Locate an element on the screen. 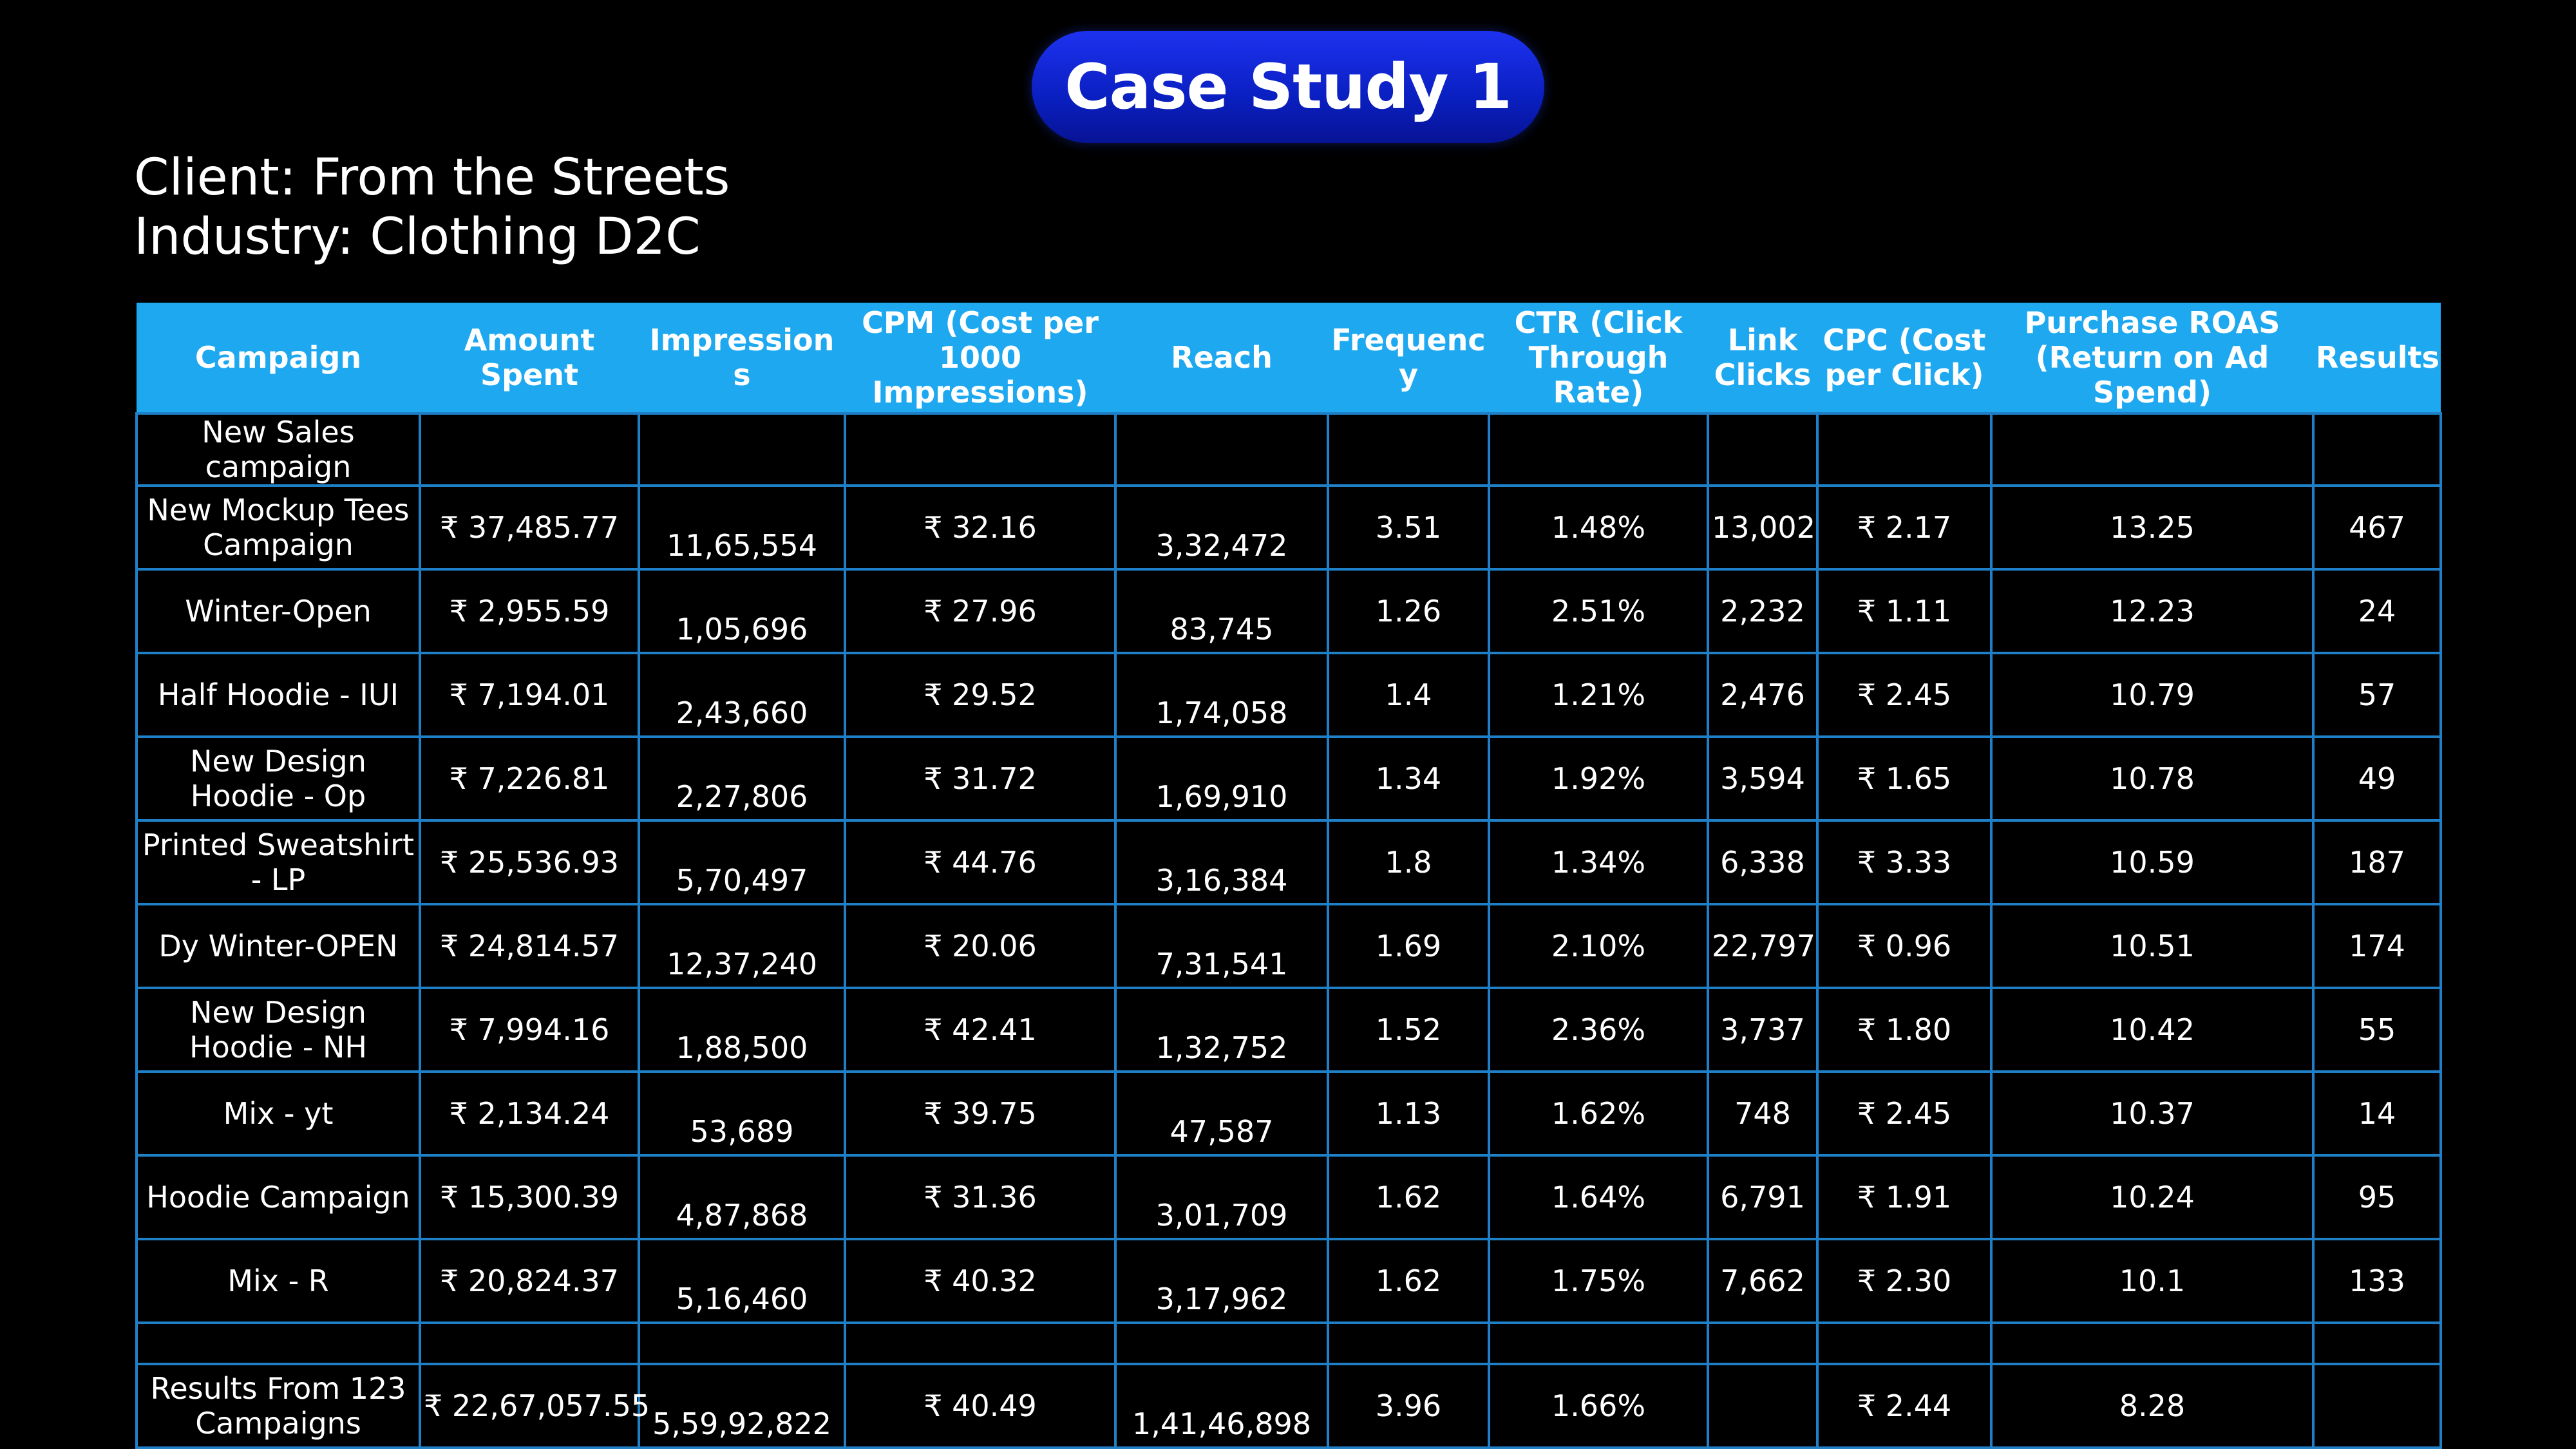 The width and height of the screenshot is (2576, 1449). header-link-clicks: Link Clicks is located at coordinates (1762, 358).